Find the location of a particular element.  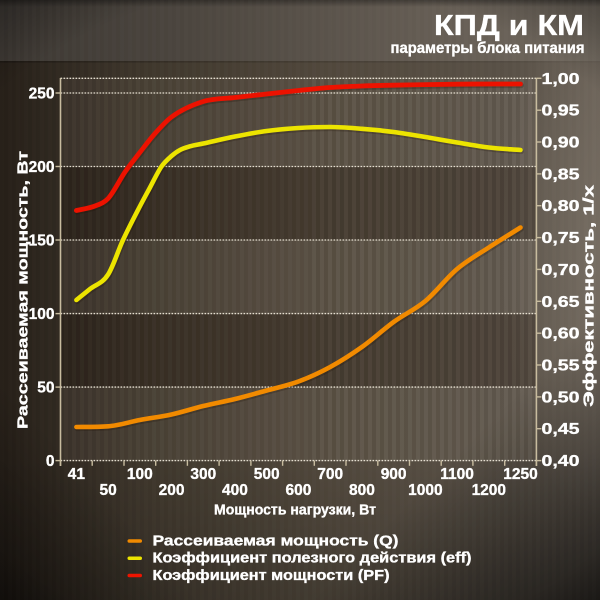

svg-text: 0,65 is located at coordinates (561, 302).